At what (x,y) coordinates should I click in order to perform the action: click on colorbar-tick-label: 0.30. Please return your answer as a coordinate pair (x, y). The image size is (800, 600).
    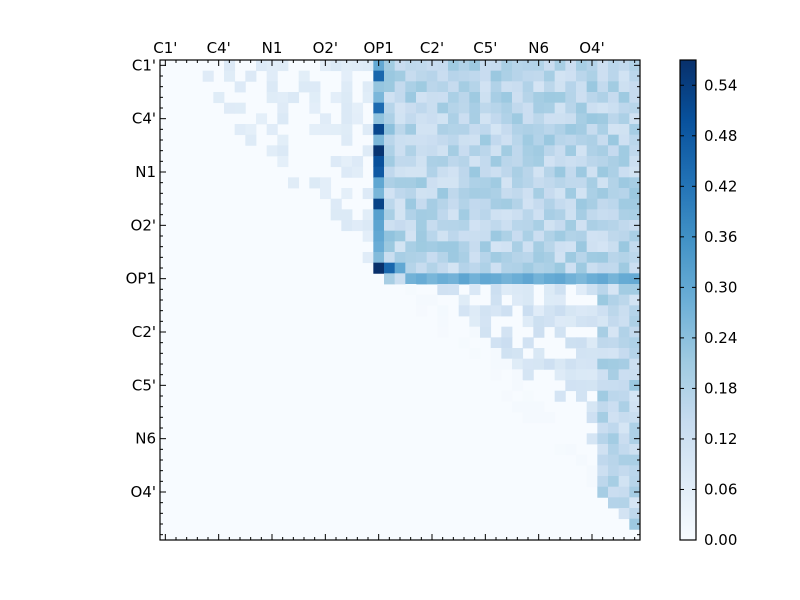
    Looking at the image, I should click on (720, 287).